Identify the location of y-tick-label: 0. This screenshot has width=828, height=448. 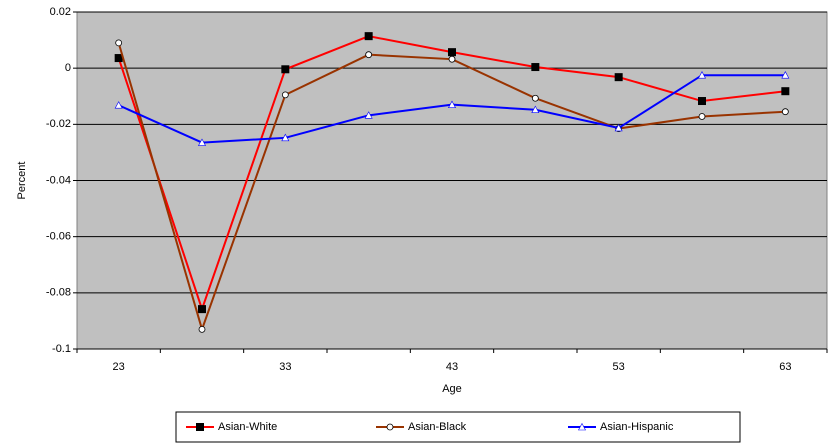
(68, 68).